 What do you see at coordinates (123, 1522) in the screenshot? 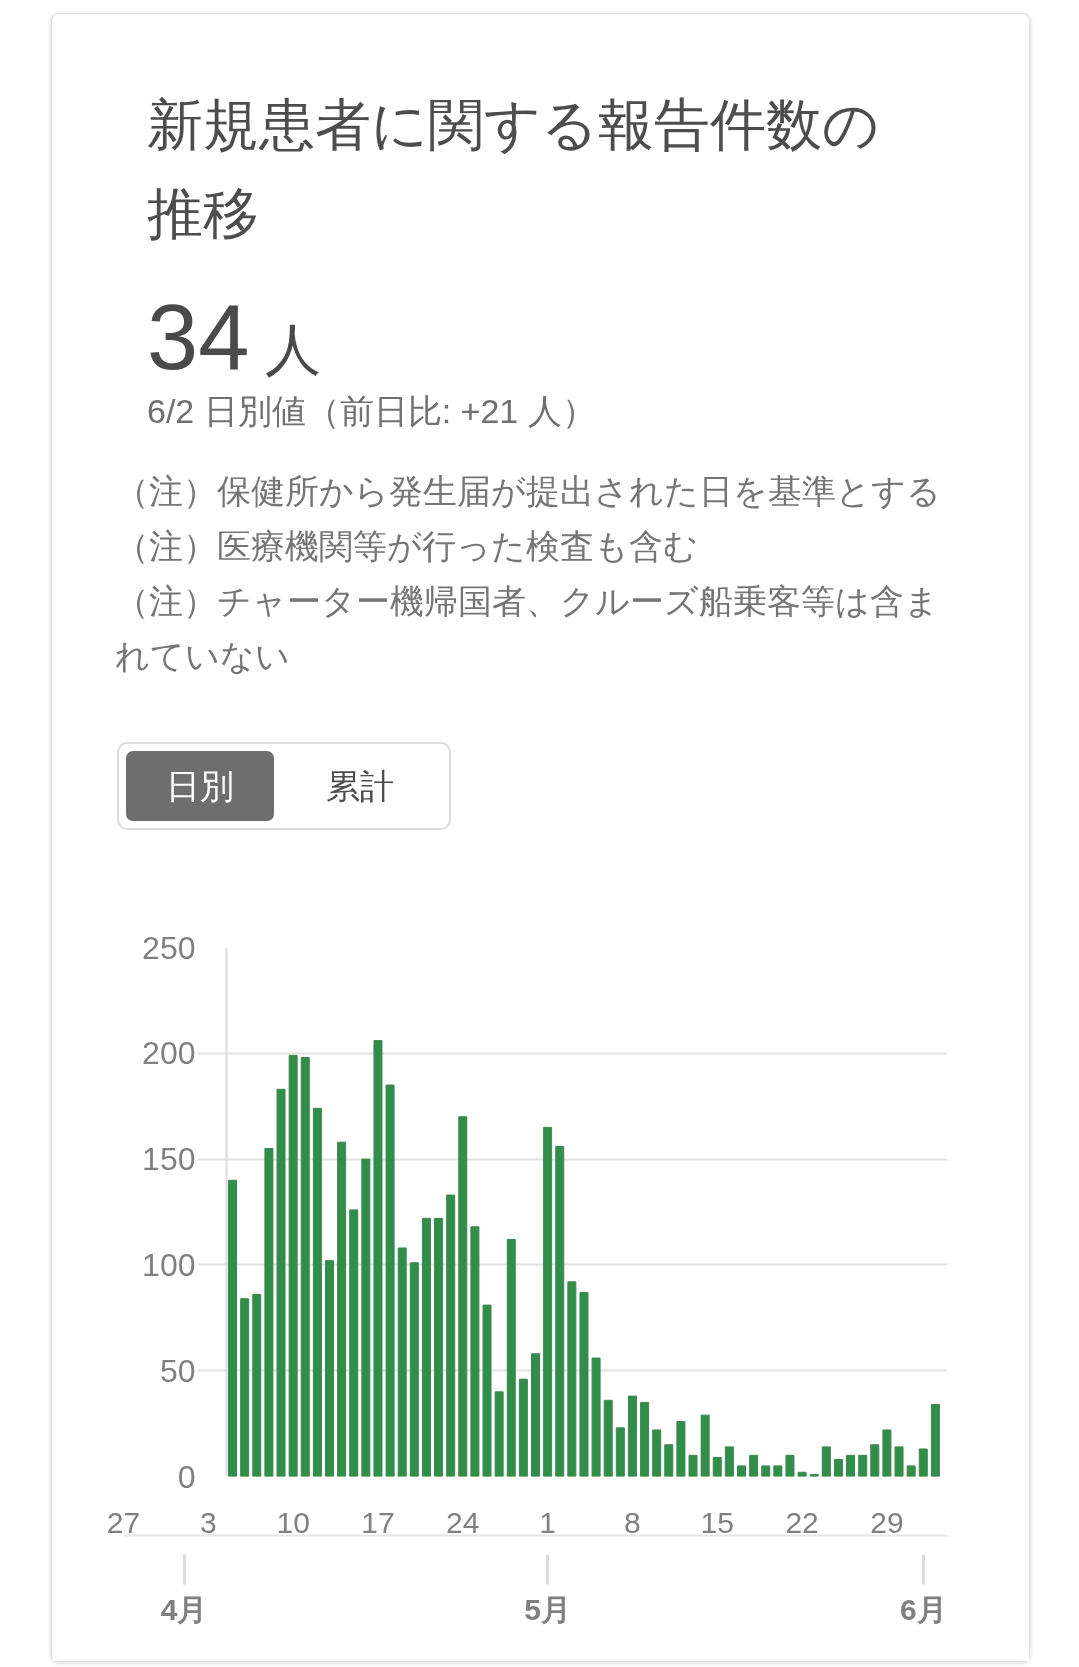
I see `x-tick-label: 27` at bounding box center [123, 1522].